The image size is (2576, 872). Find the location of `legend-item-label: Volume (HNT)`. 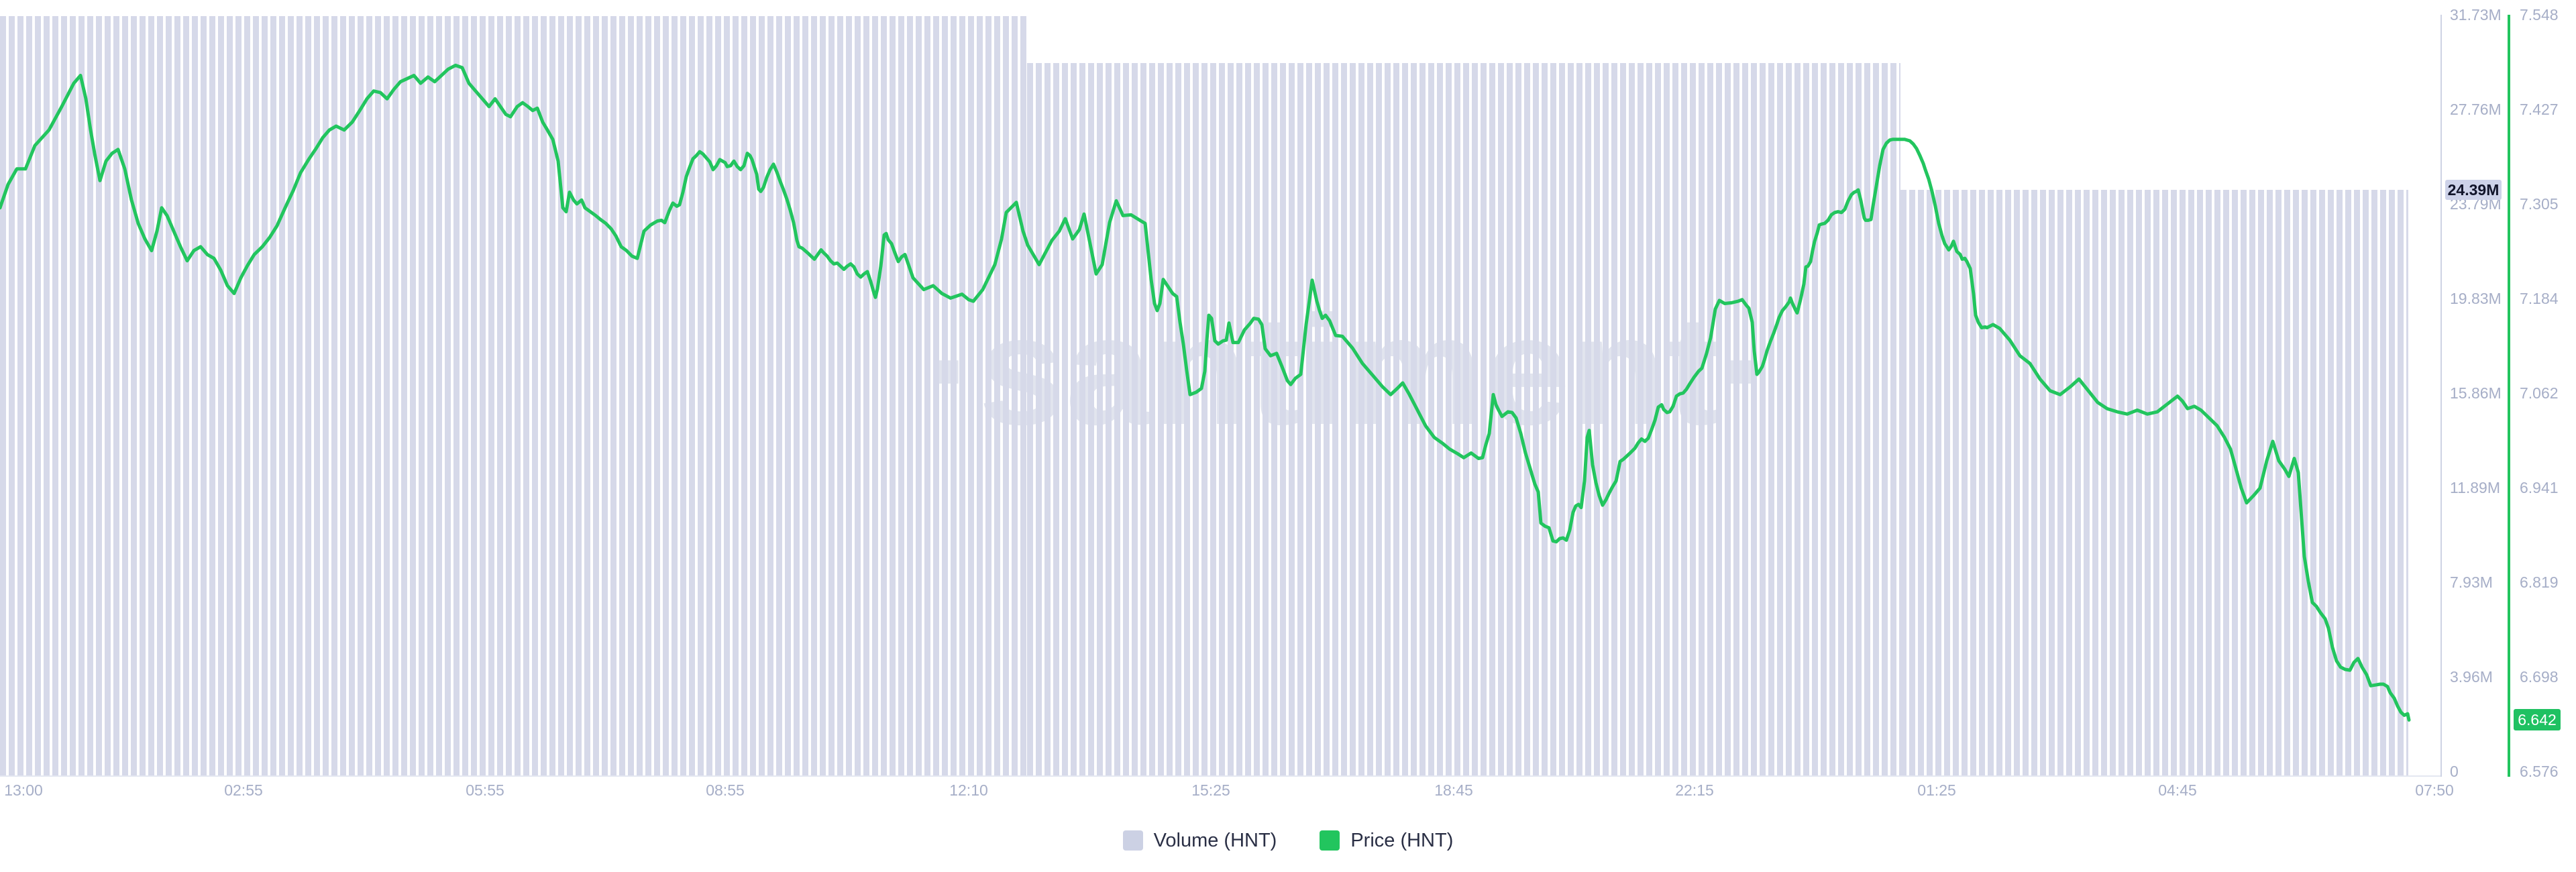

legend-item-label: Volume (HNT) is located at coordinates (1215, 840).